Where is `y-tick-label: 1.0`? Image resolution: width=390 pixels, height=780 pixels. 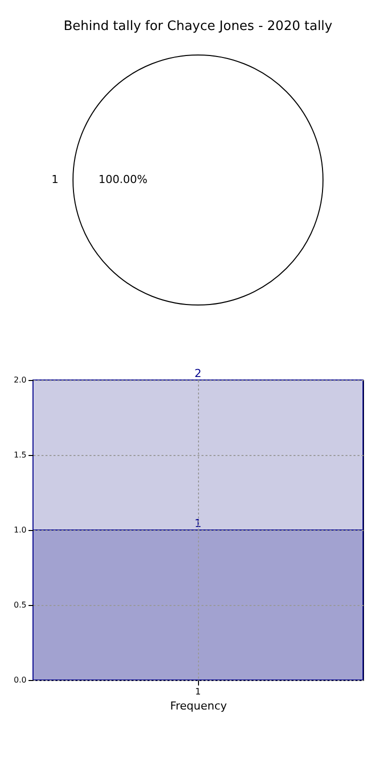 y-tick-label: 1.0 is located at coordinates (20, 530).